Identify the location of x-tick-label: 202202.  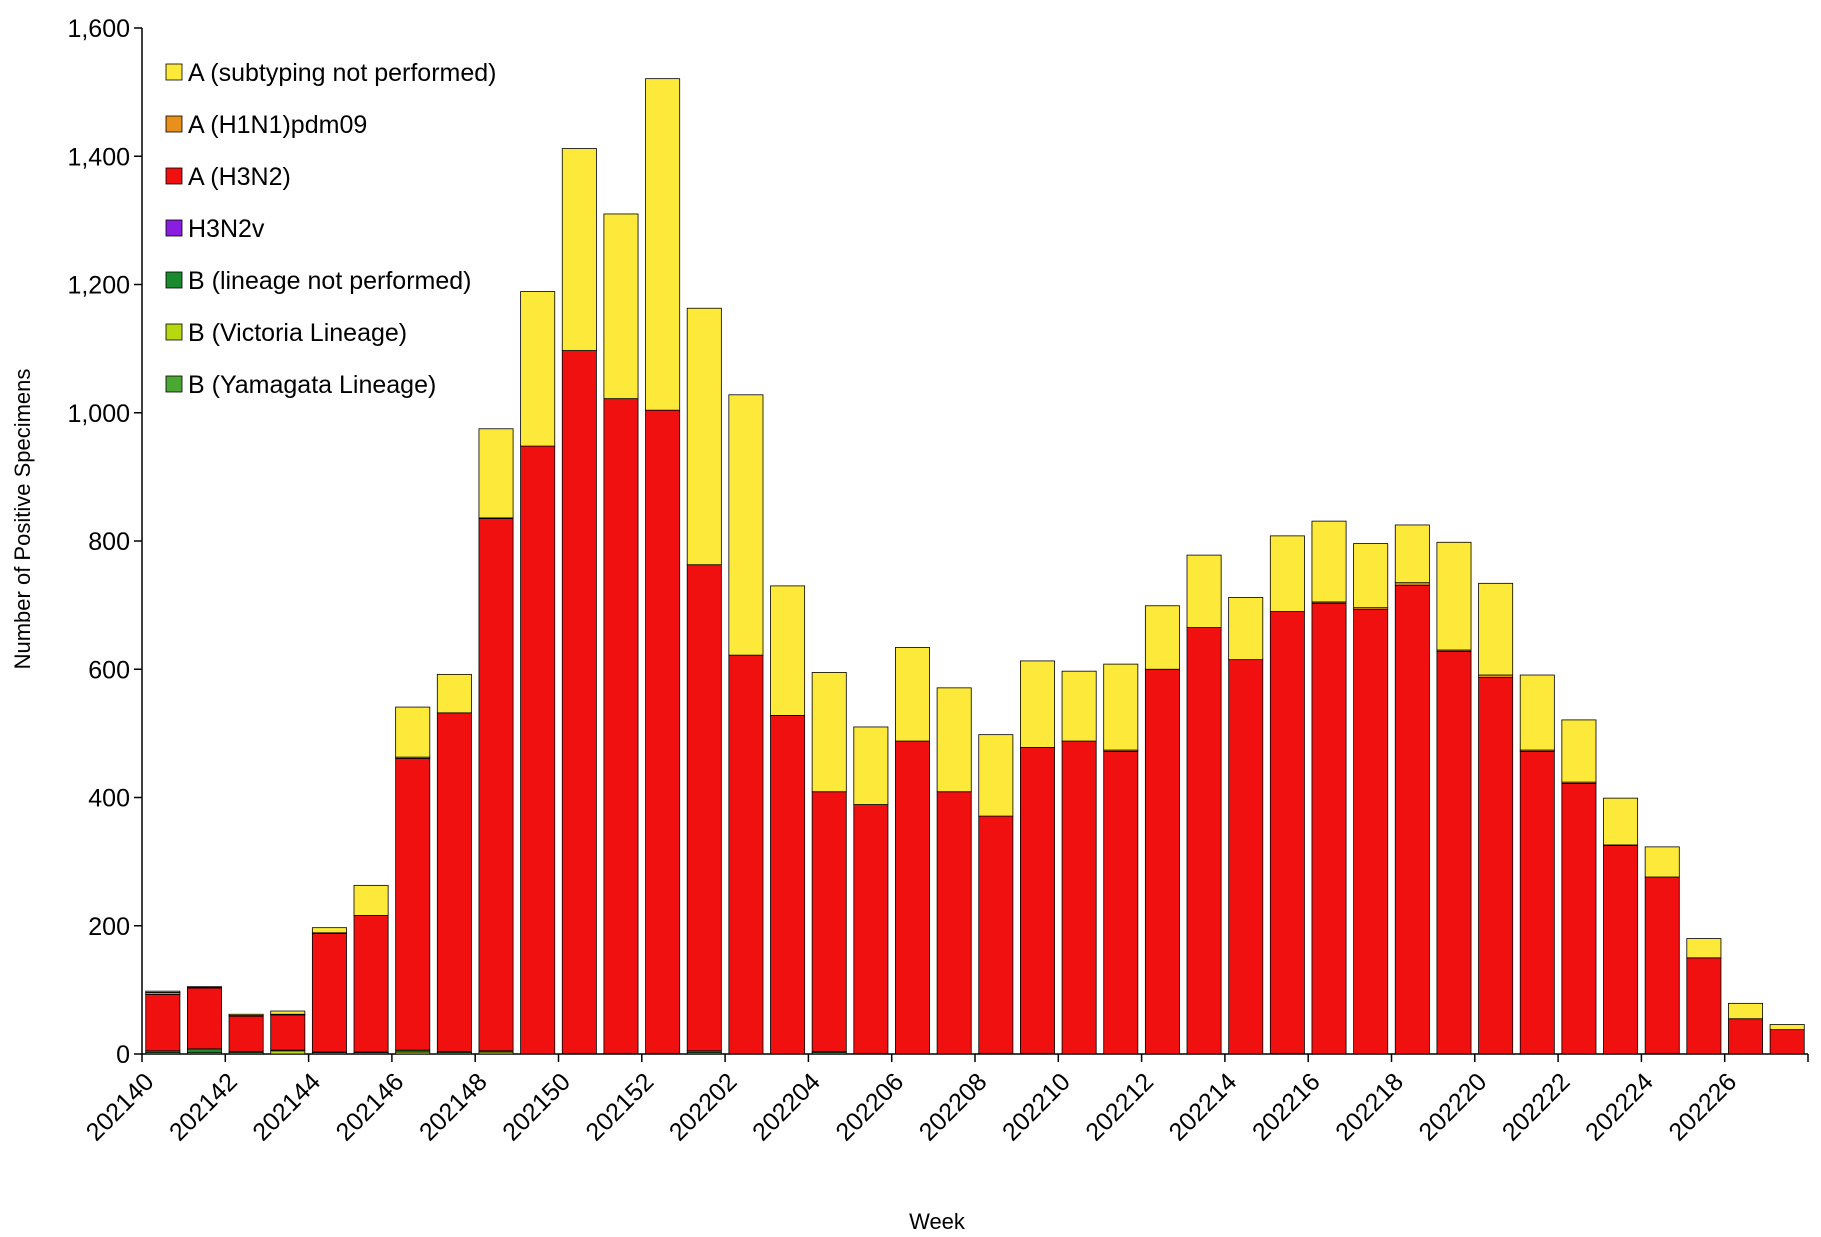
(703, 1107).